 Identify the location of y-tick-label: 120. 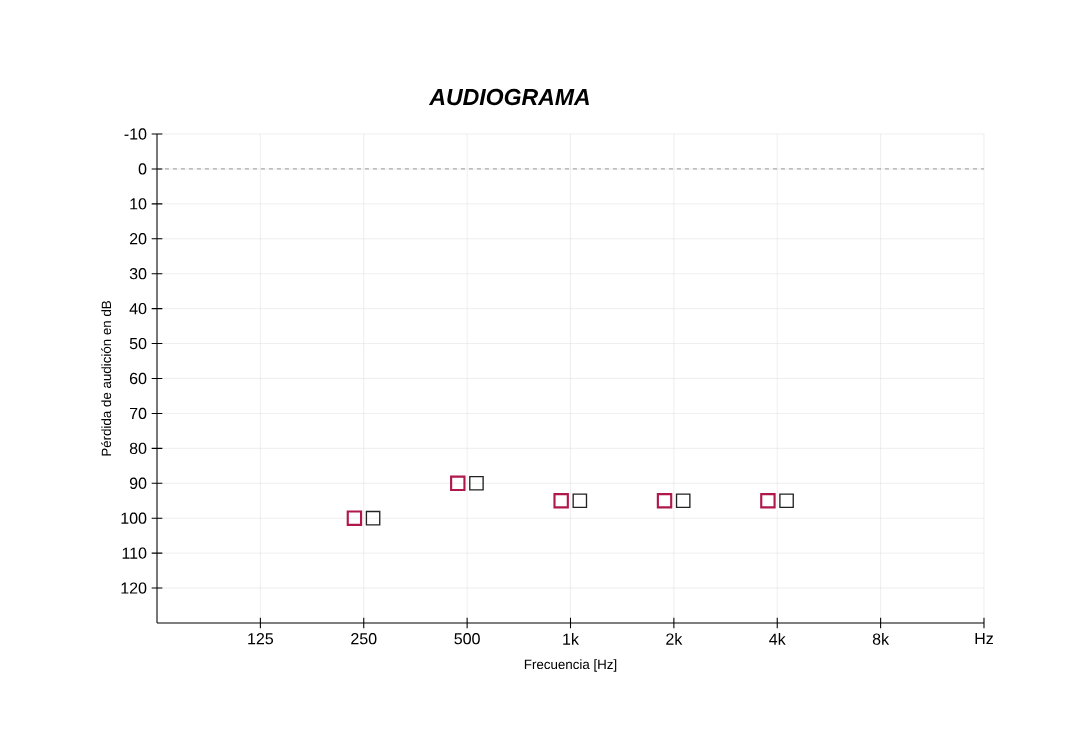
(134, 588).